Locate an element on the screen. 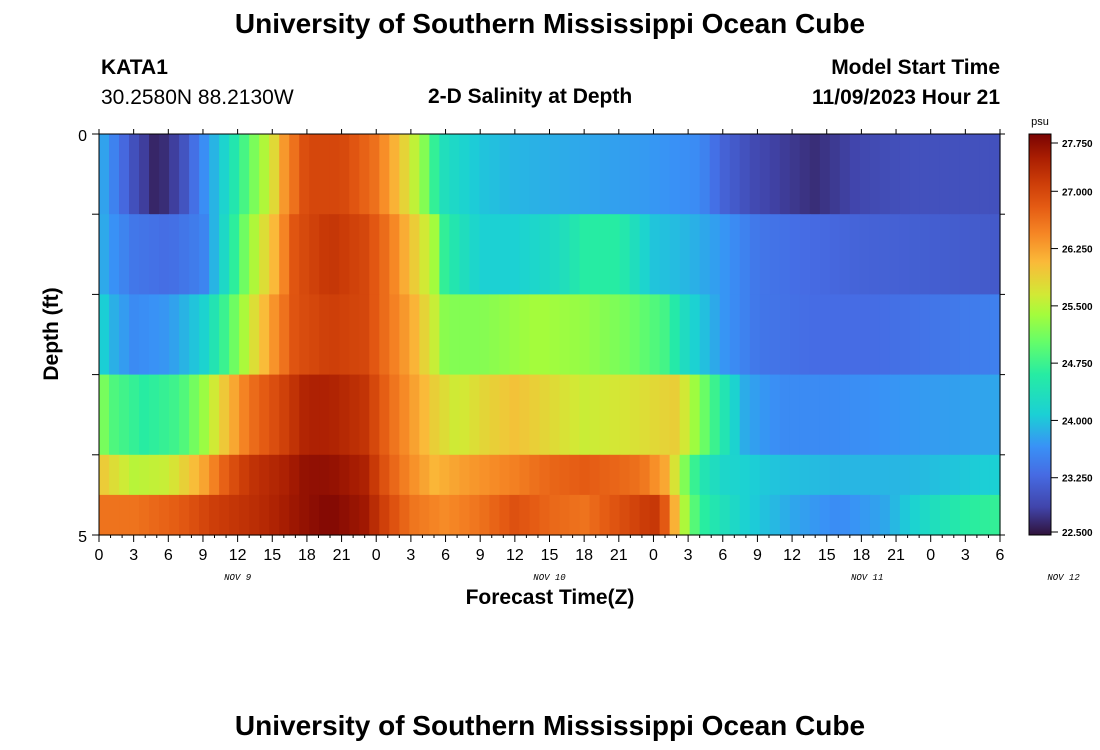 Image resolution: width=1100 pixels, height=750 pixels. colorbar-unit: psu is located at coordinates (1040, 122).